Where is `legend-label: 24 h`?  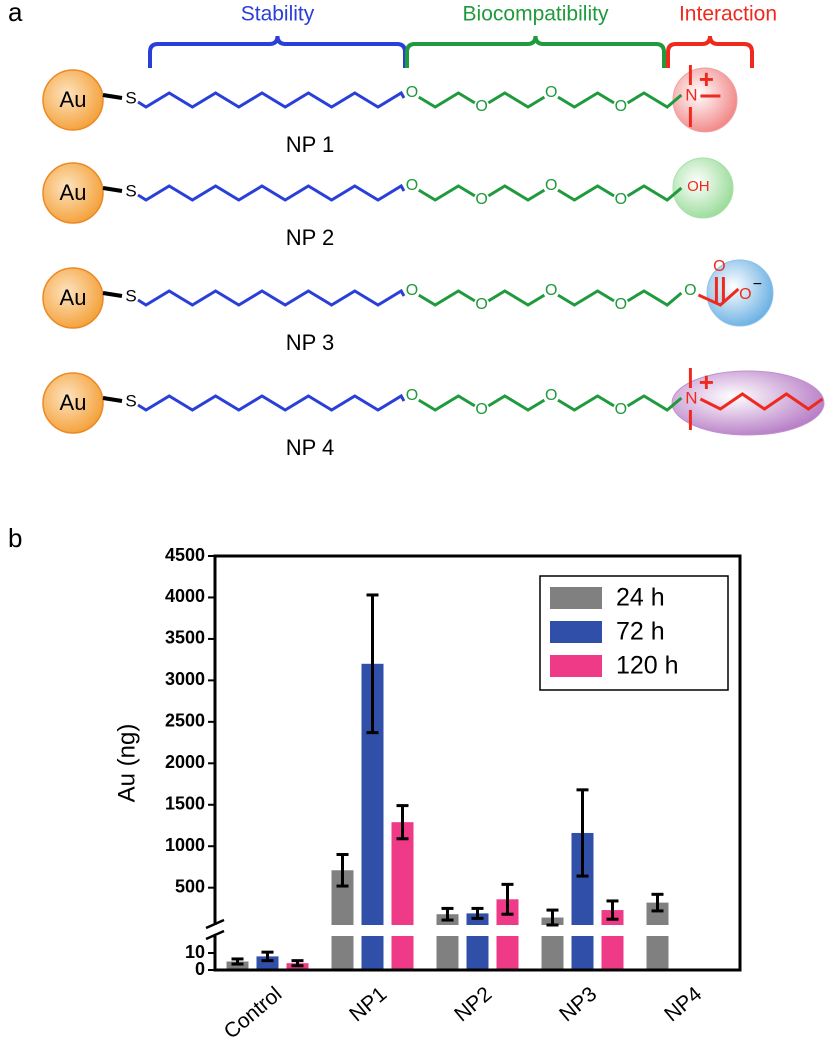
legend-label: 24 h is located at coordinates (640, 598).